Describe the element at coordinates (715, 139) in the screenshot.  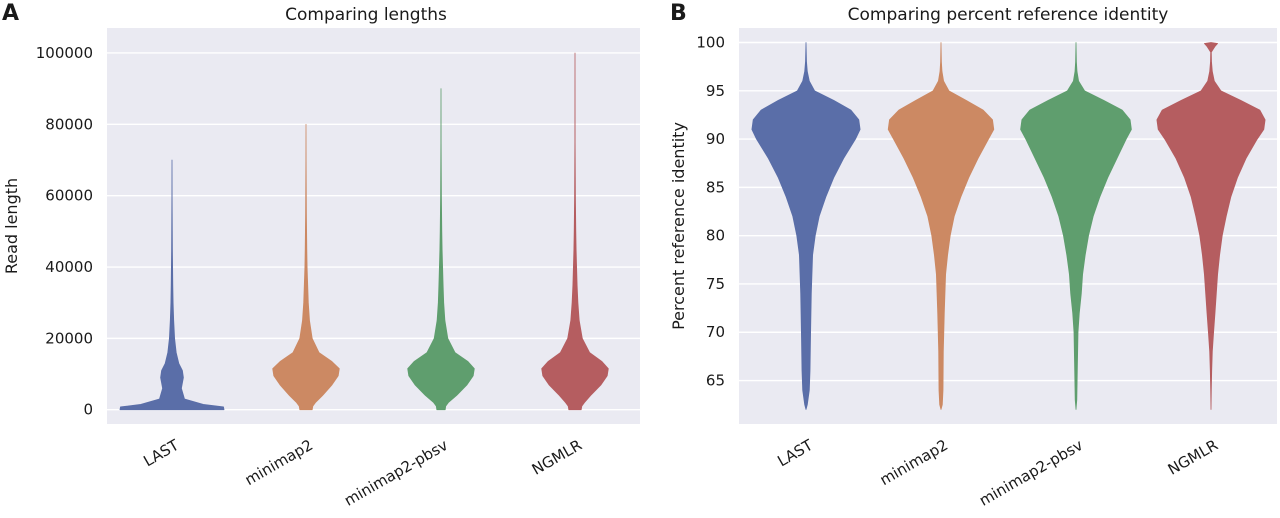
I see `y-tick-label: 90` at that location.